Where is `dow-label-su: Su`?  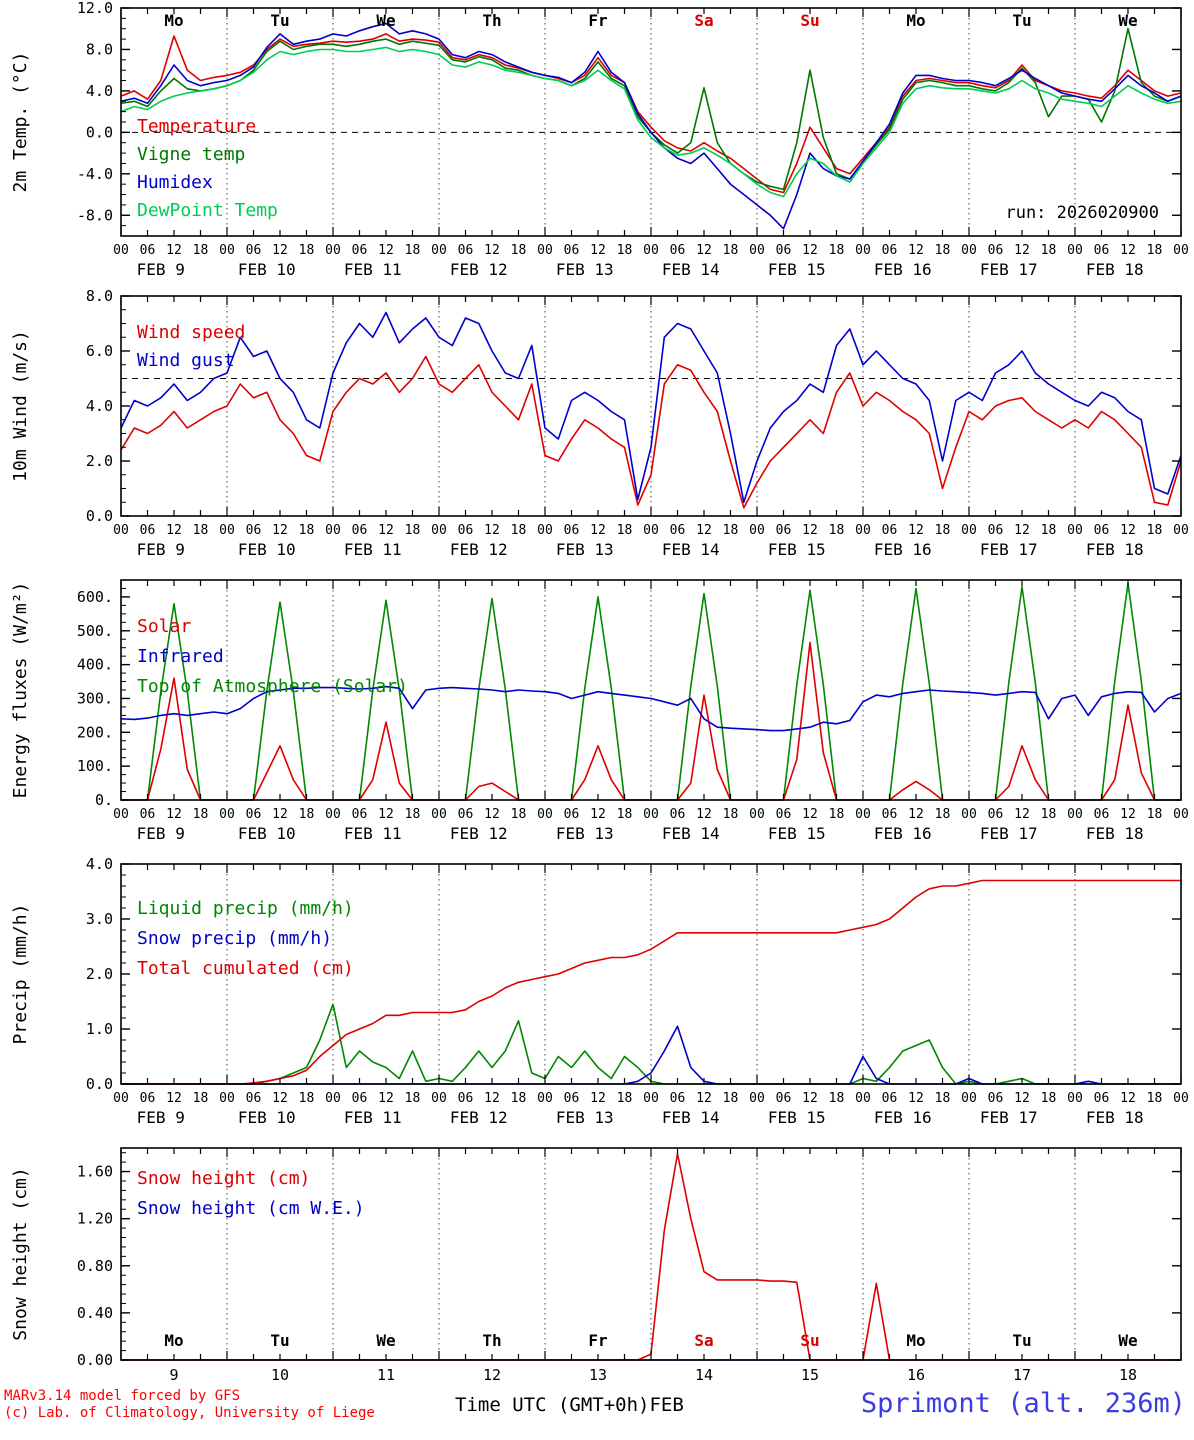
dow-label-su: Su is located at coordinates (809, 20).